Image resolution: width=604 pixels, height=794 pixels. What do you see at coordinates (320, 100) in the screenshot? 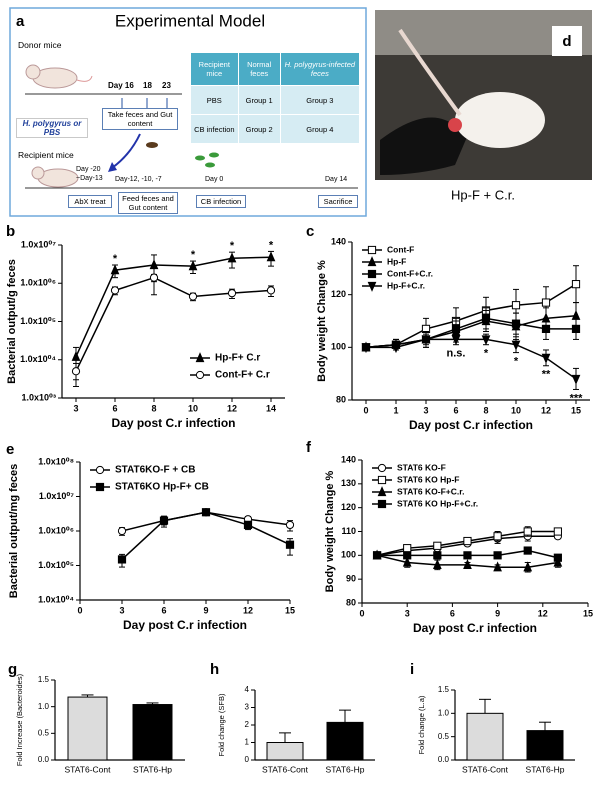
I see `table-cell: Group 3` at bounding box center [320, 100].